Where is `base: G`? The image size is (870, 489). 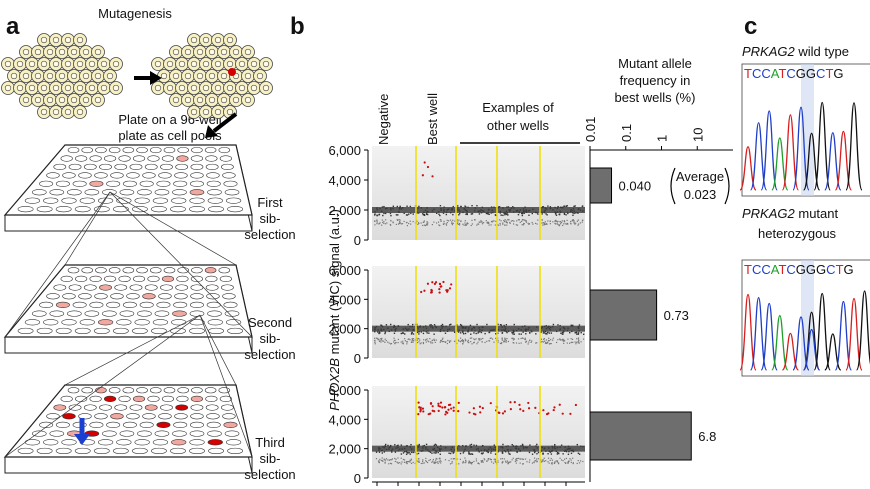
base: G is located at coordinates (801, 269).